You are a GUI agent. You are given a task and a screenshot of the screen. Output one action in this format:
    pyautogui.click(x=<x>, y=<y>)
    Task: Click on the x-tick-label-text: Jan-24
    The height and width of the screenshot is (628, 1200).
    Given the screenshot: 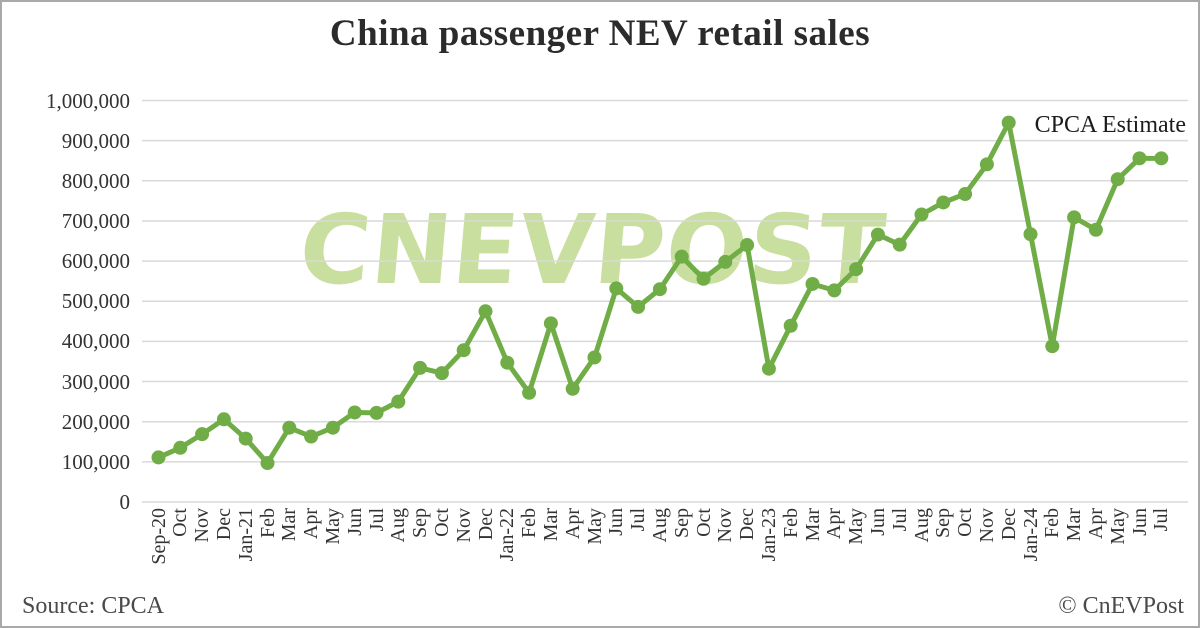 What is the action you would take?
    pyautogui.click(x=1030, y=535)
    